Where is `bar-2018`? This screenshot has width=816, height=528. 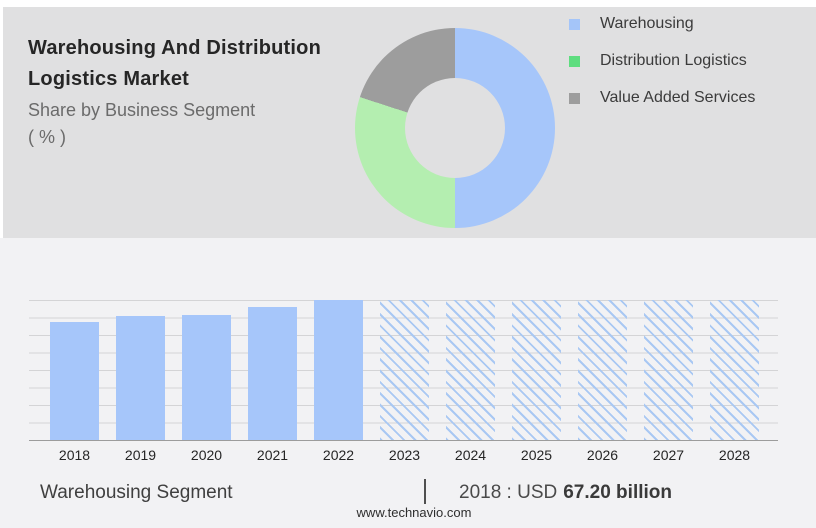 bar-2018 is located at coordinates (74, 380).